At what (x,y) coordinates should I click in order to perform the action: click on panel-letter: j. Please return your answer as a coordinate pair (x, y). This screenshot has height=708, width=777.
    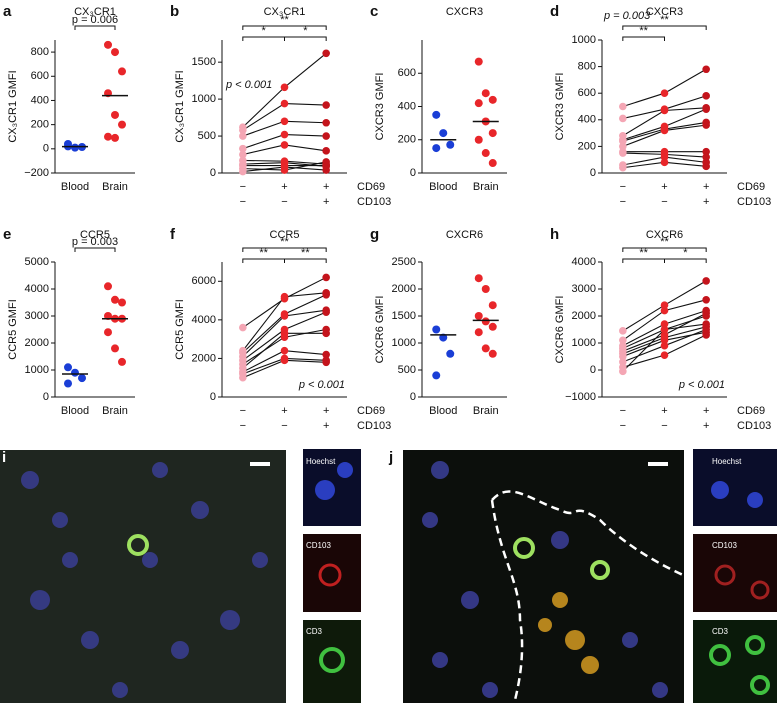
    Looking at the image, I should click on (390, 457).